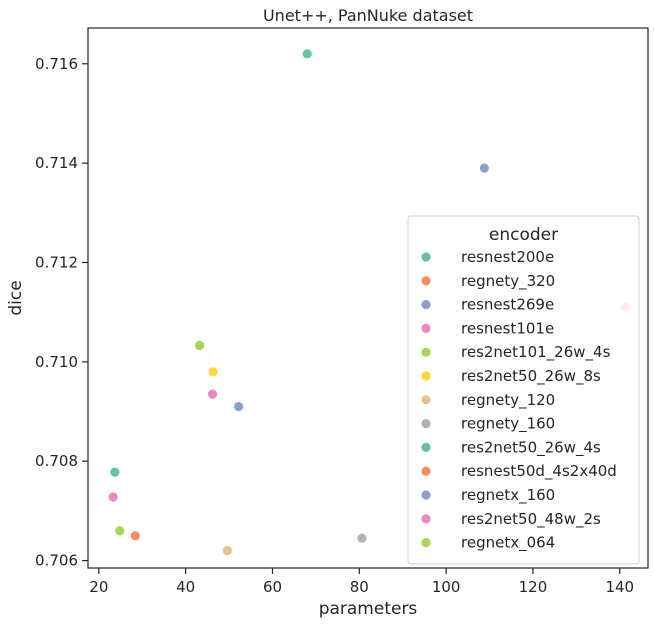 Image resolution: width=654 pixels, height=631 pixels. I want to click on legend-label: resnest50d_4s2x40d, so click(539, 471).